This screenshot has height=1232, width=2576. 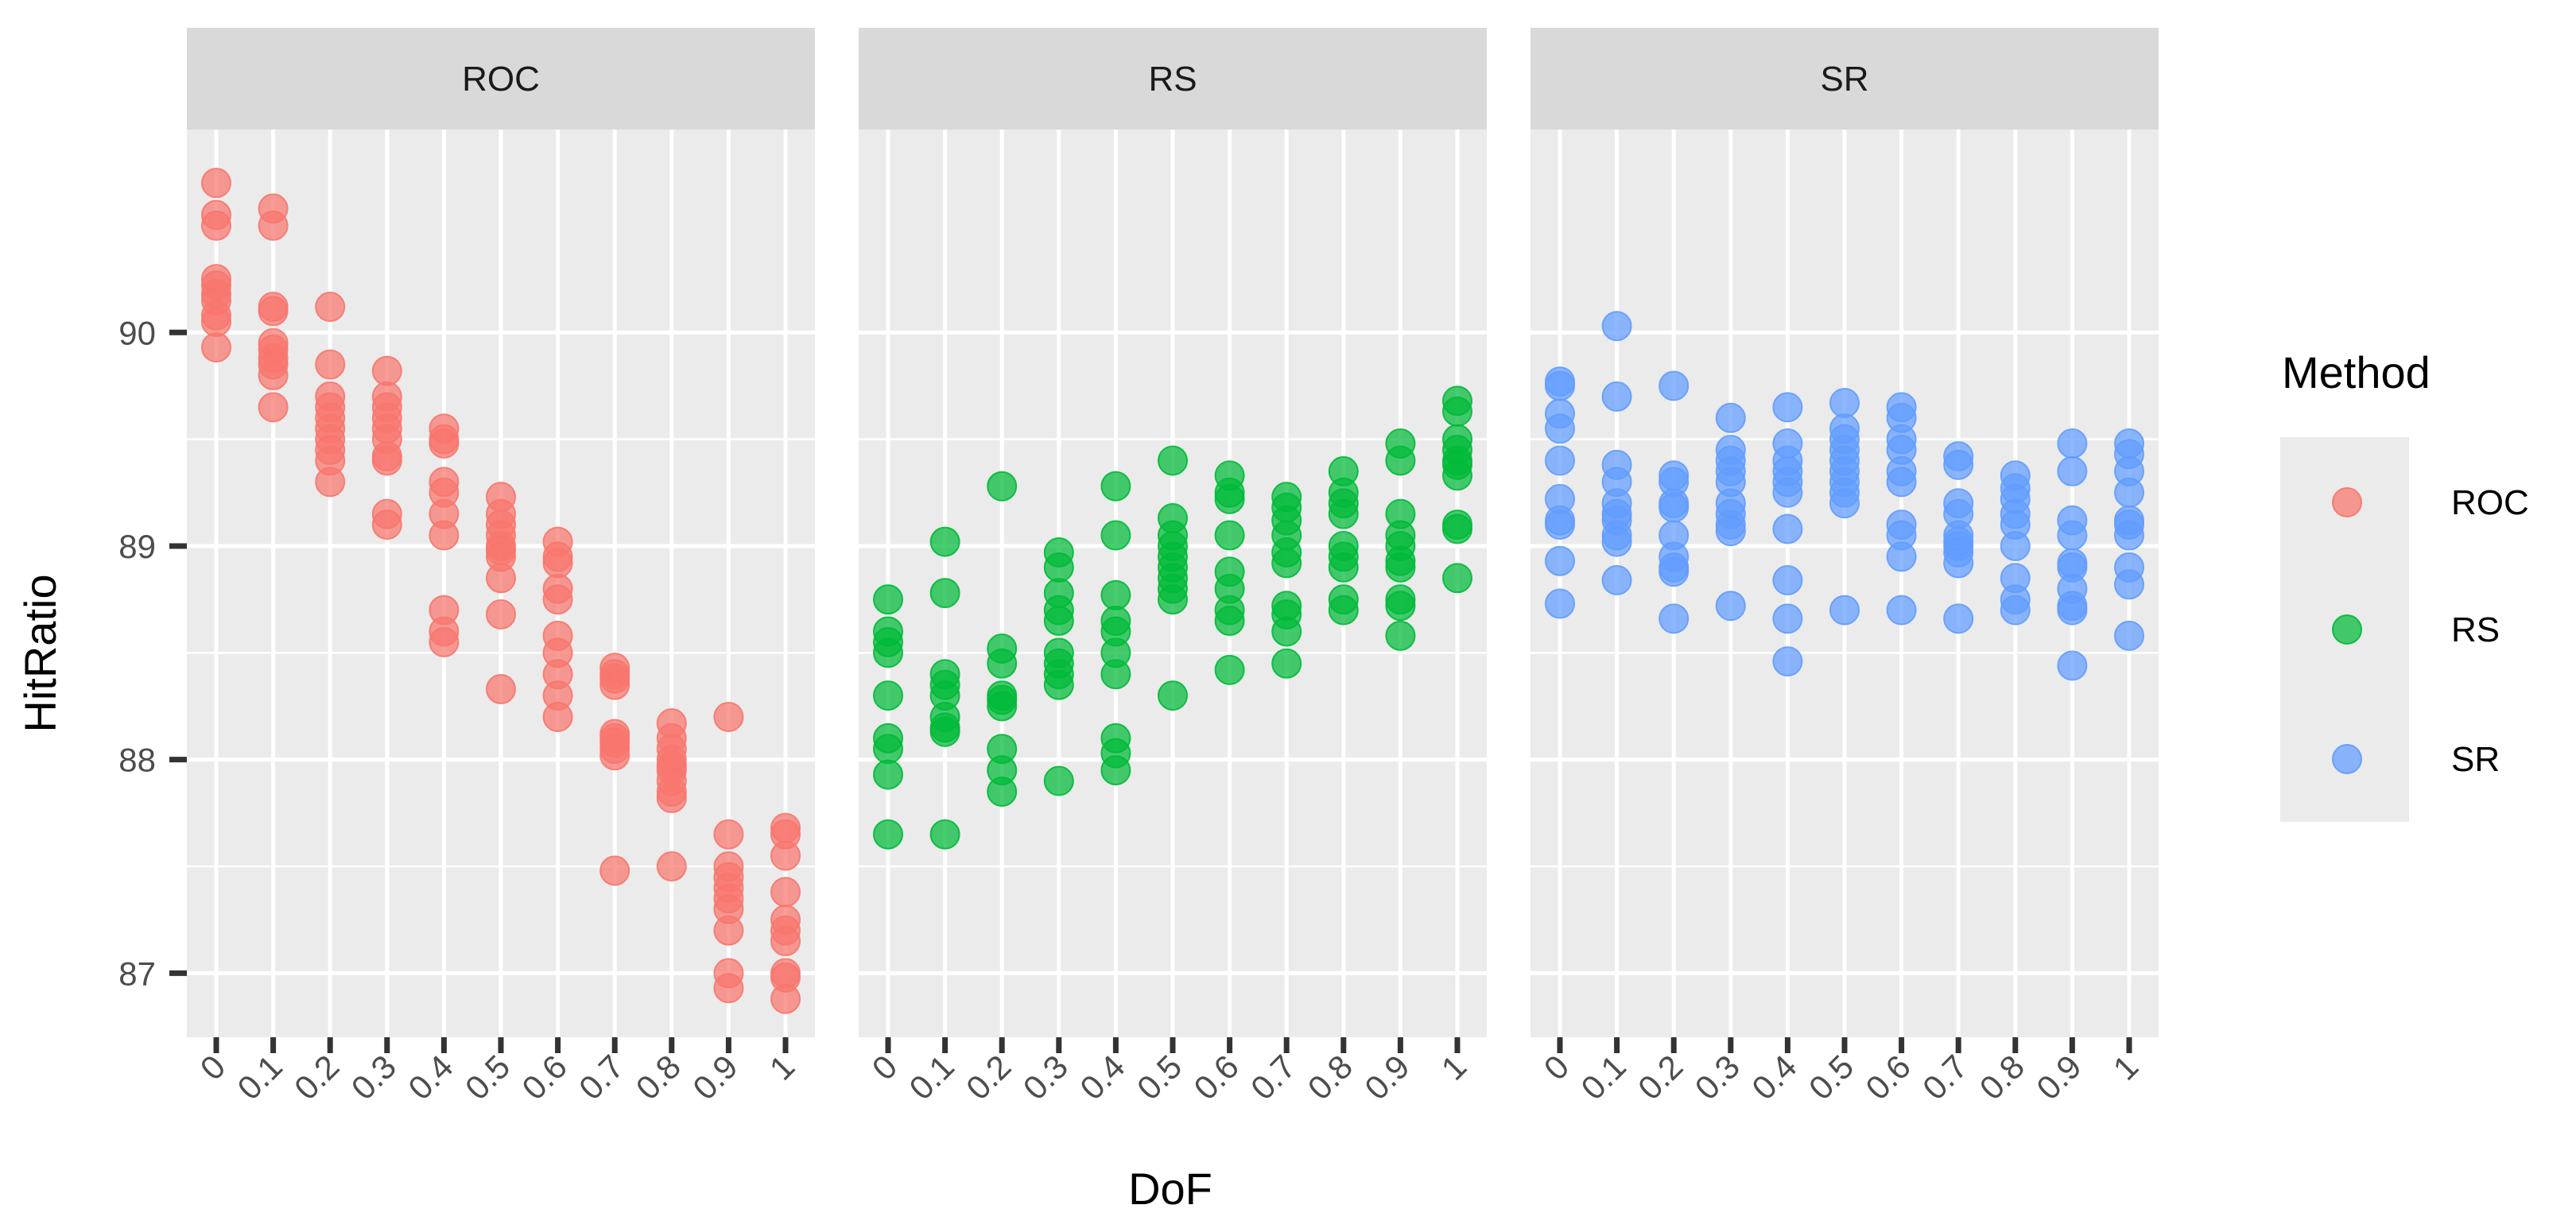 I want to click on legend-label: SR, so click(x=2476, y=759).